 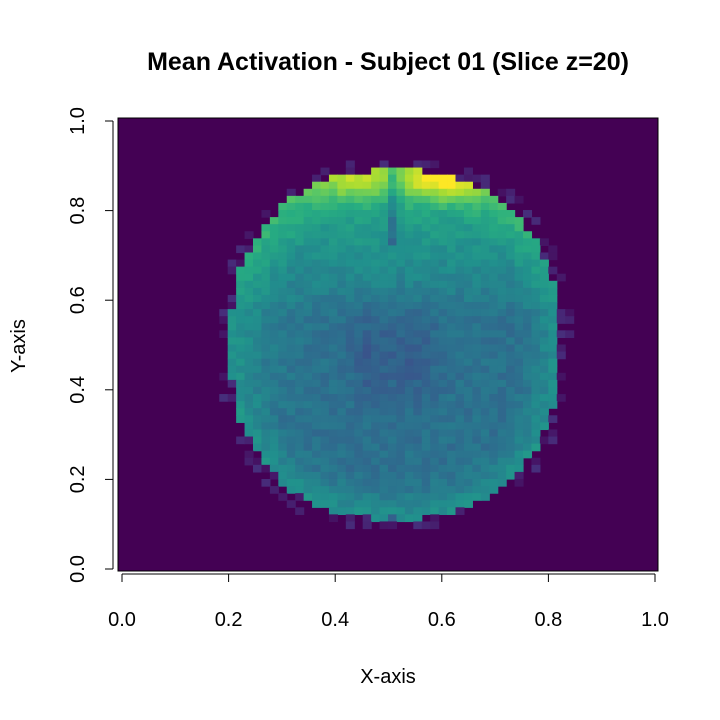 What do you see at coordinates (78, 390) in the screenshot?
I see `y-tick-label: 0.4` at bounding box center [78, 390].